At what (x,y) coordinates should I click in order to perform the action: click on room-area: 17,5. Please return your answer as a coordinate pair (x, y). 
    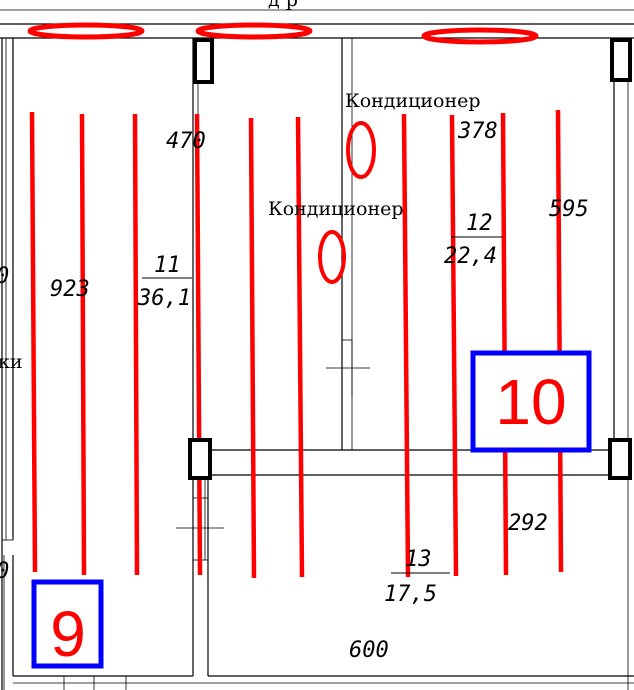
    Looking at the image, I should click on (410, 594).